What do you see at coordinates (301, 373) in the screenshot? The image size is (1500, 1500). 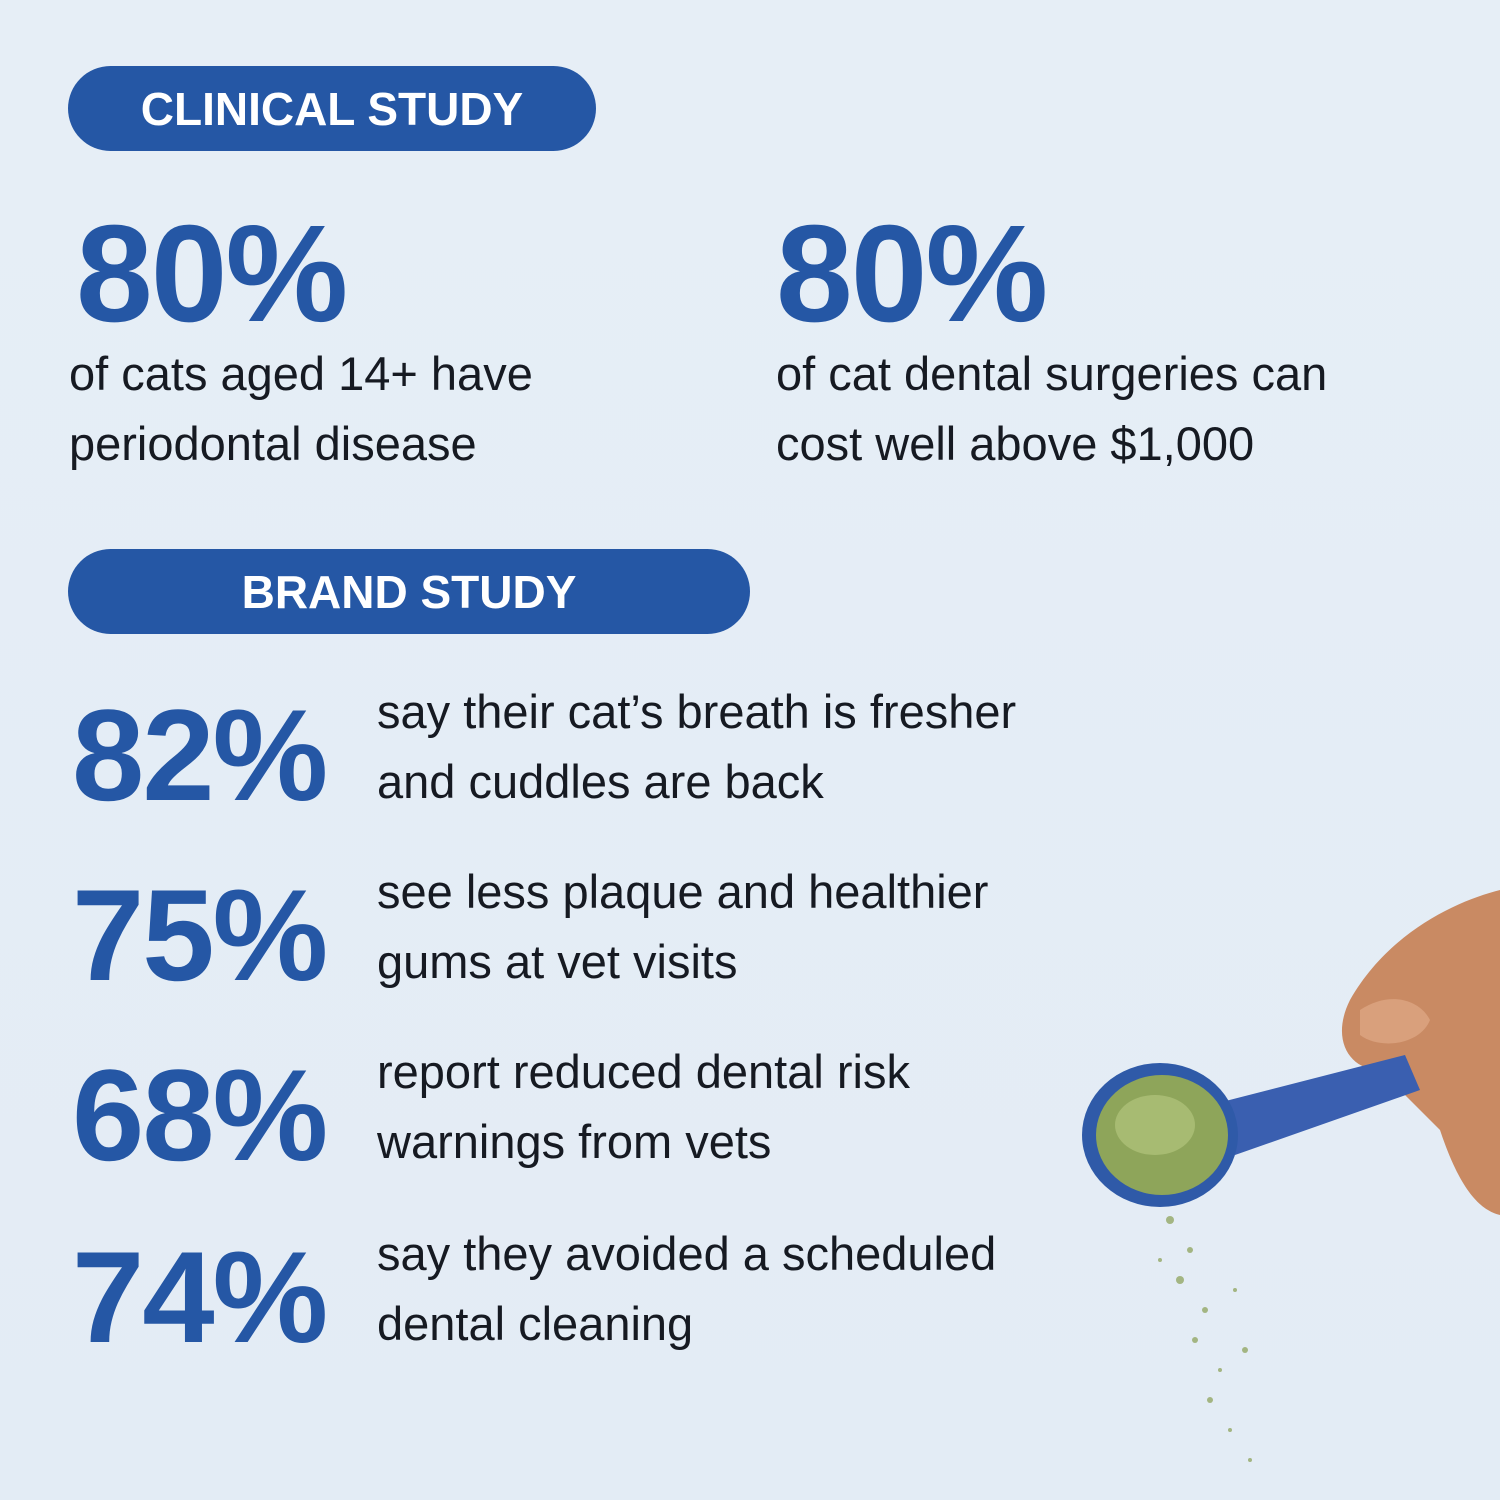 I see `stat-text: of cats aged 14+ have` at bounding box center [301, 373].